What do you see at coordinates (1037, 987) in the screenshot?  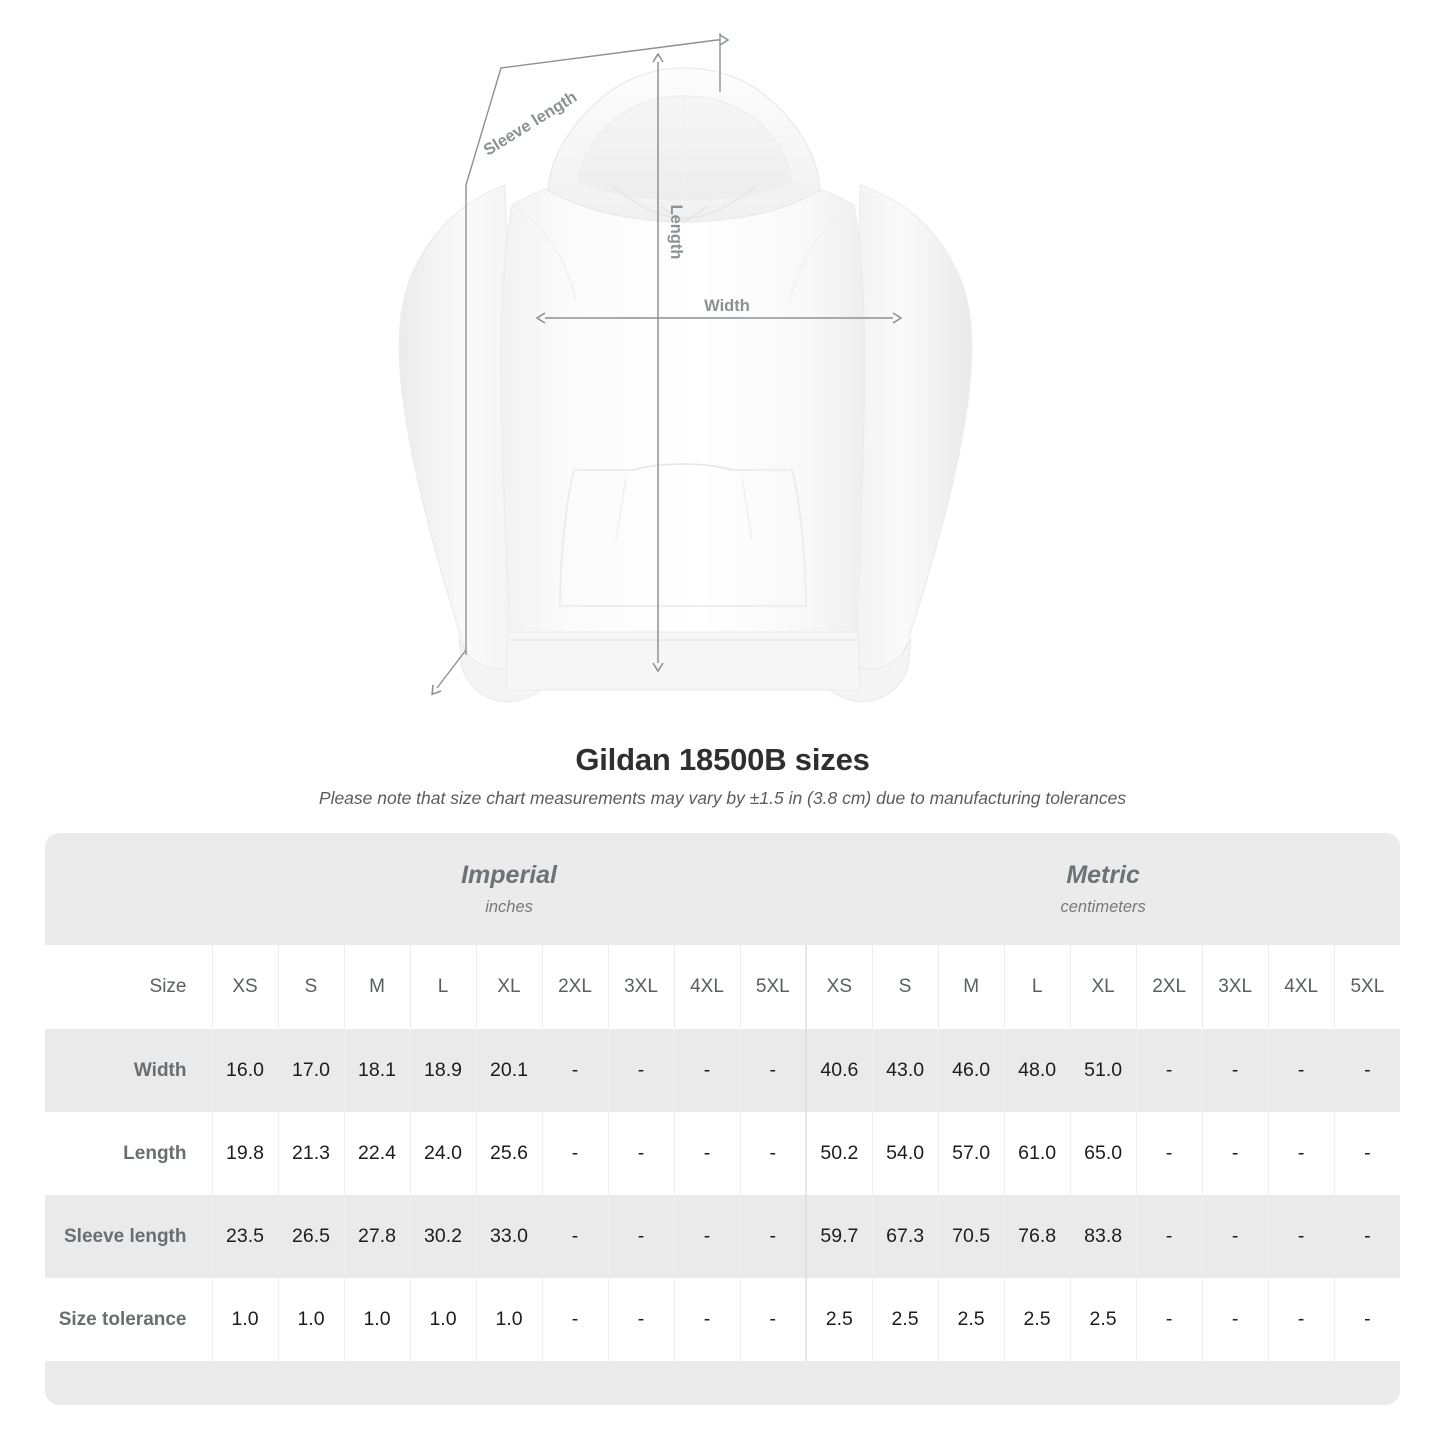 I see `size-header-metric-l: L` at bounding box center [1037, 987].